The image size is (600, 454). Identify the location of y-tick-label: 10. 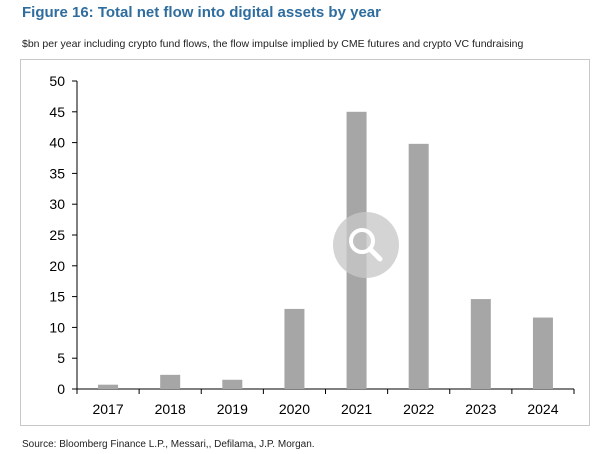
(57, 327).